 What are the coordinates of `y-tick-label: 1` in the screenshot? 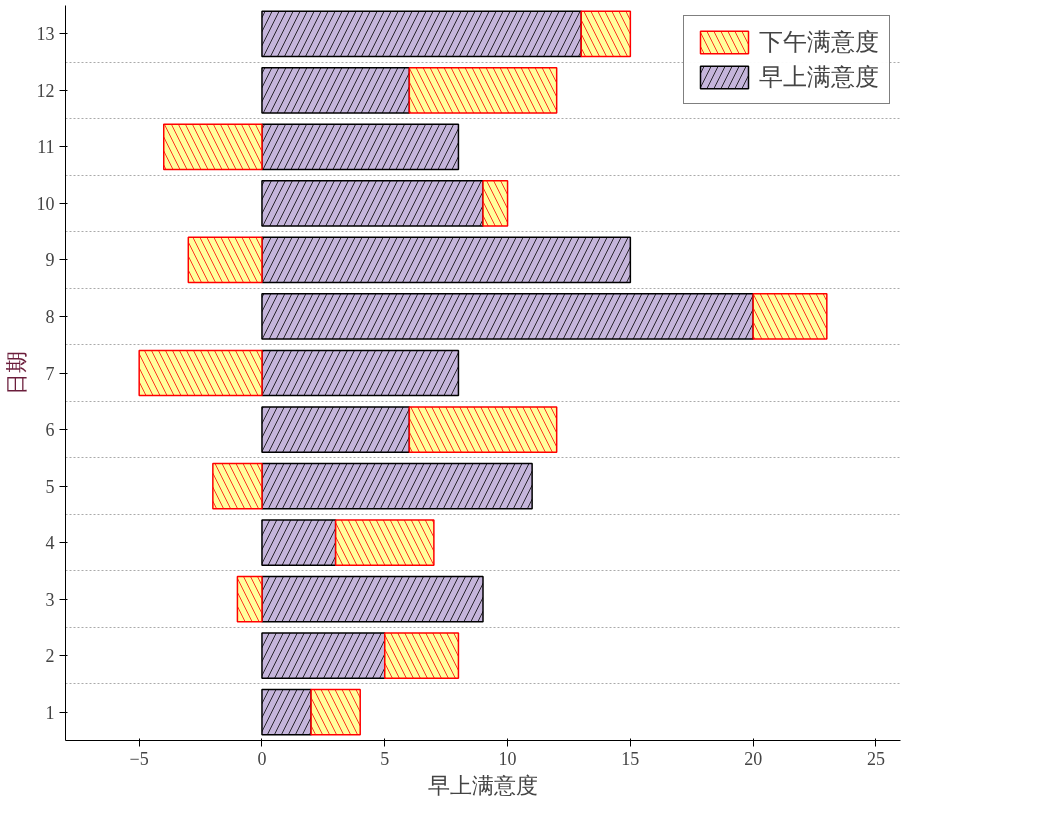 It's located at (50, 712).